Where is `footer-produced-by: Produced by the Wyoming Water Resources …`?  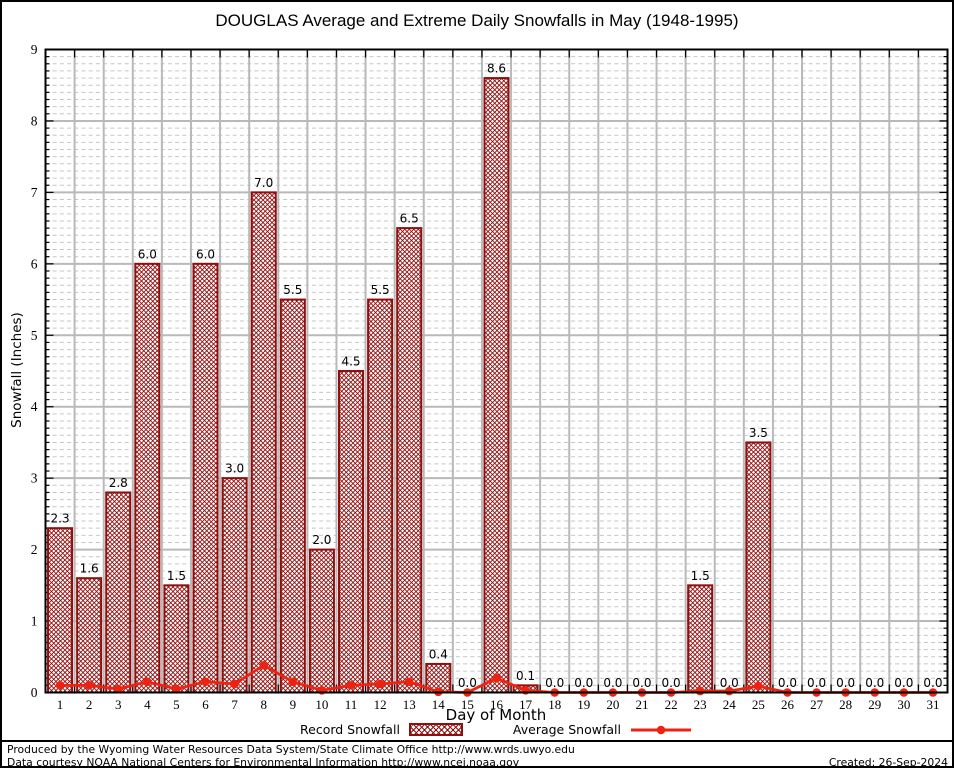
footer-produced-by: Produced by the Wyoming Water Resources … is located at coordinates (291, 749).